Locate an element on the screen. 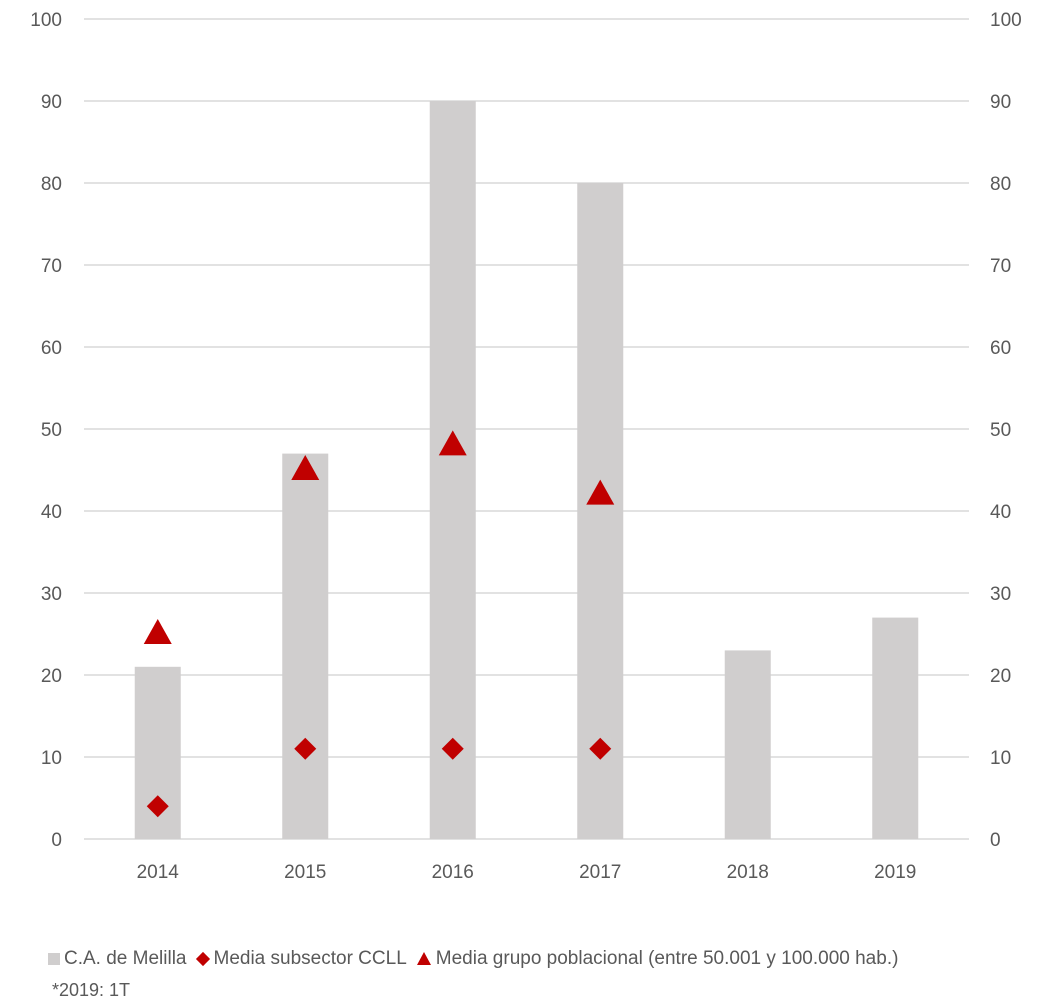 This screenshot has height=1006, width=1051. y-tick-label-right: 50 is located at coordinates (1000, 430).